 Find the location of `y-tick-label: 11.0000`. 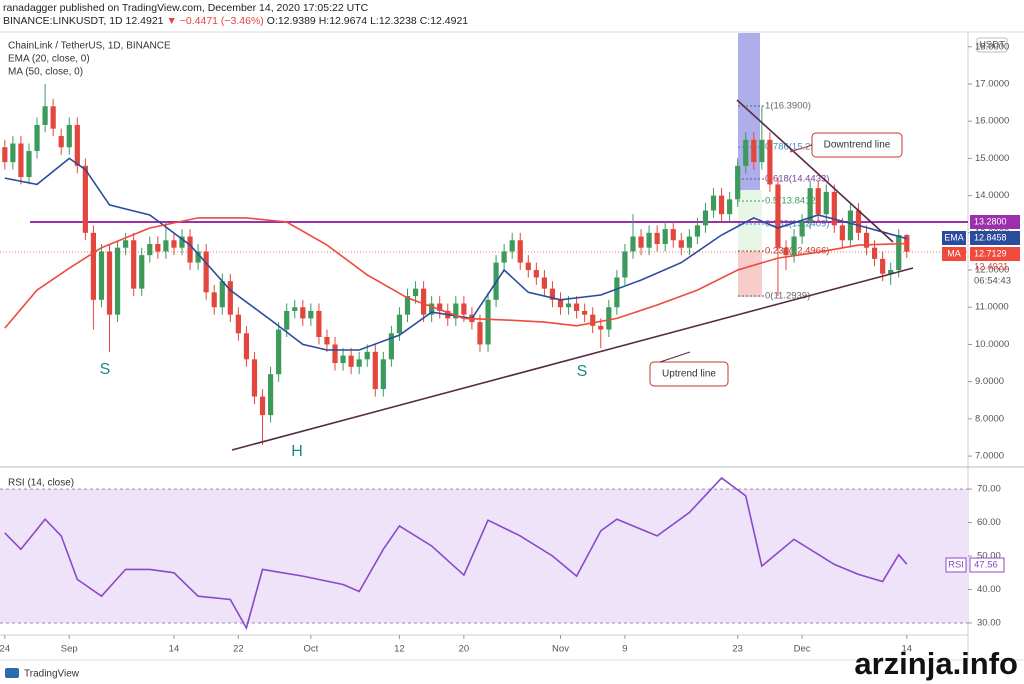

y-tick-label: 11.0000 is located at coordinates (992, 307).